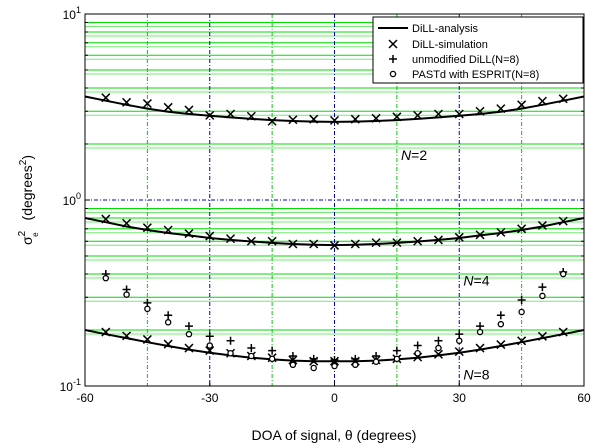 This screenshot has height=448, width=595. Describe the element at coordinates (475, 75) in the screenshot. I see `legend-label-pastd: PASTd with ESPRIT(N=8)` at that location.